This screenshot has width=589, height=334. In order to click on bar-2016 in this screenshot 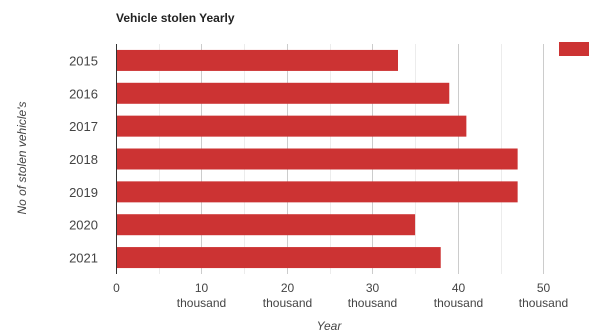, I will do `click(283, 93)`.